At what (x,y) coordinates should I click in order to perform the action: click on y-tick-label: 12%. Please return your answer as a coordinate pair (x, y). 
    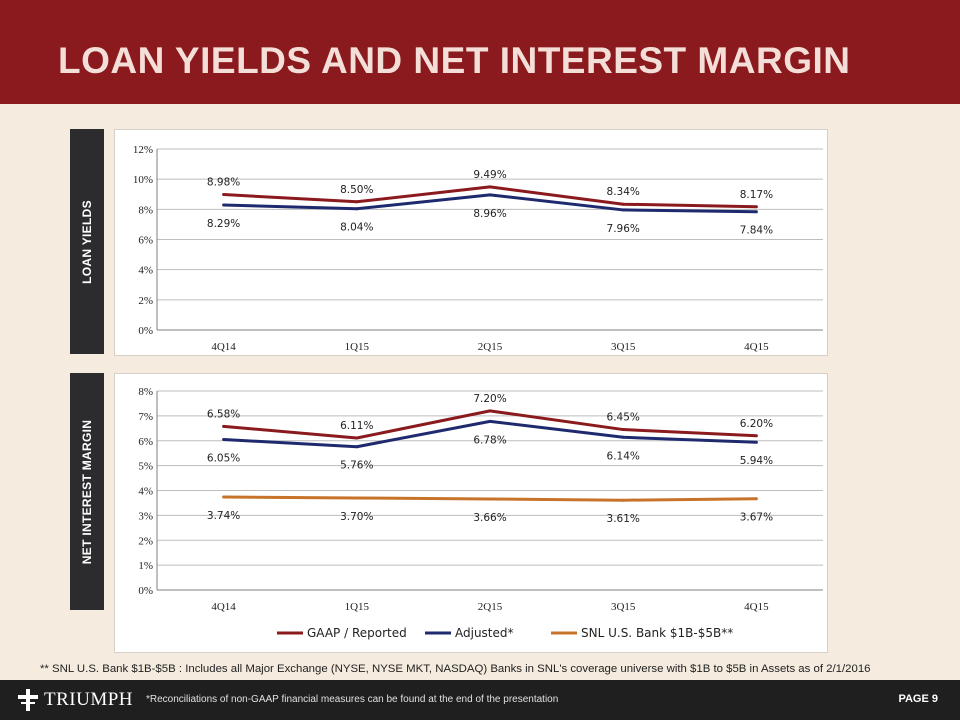
    Looking at the image, I should click on (143, 150).